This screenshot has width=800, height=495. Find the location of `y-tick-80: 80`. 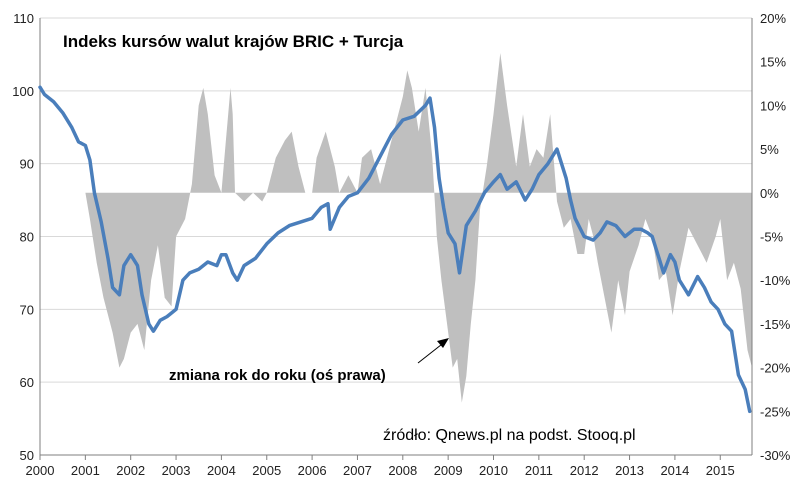

y-tick-80: 80 is located at coordinates (27, 237).